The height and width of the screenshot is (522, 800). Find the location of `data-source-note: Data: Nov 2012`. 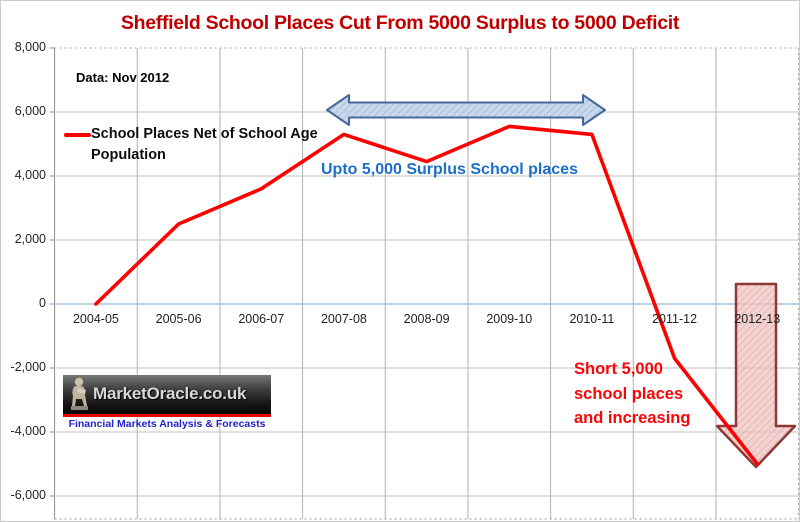

data-source-note: Data: Nov 2012 is located at coordinates (123, 77).